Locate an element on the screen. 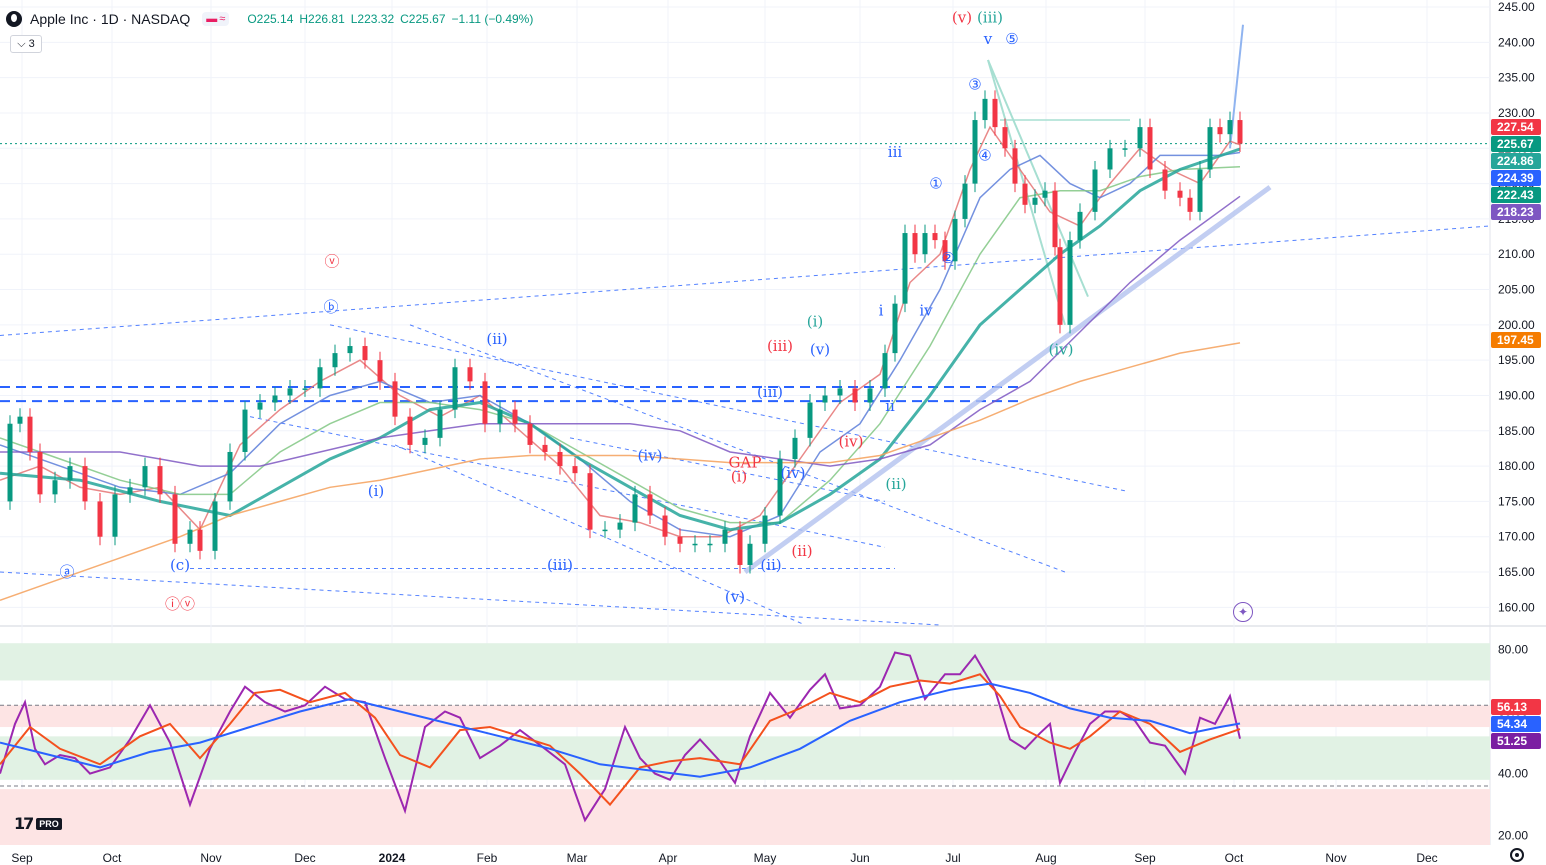  wave-label: (ii) is located at coordinates (496, 339).